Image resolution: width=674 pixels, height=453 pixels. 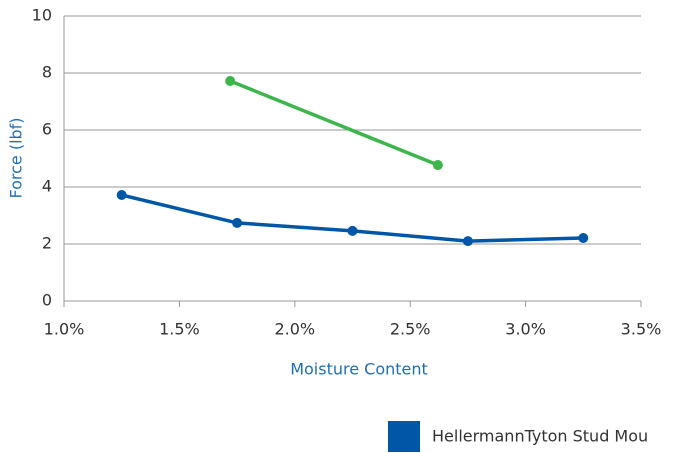 What do you see at coordinates (404, 436) in the screenshot?
I see `legend-swatch` at bounding box center [404, 436].